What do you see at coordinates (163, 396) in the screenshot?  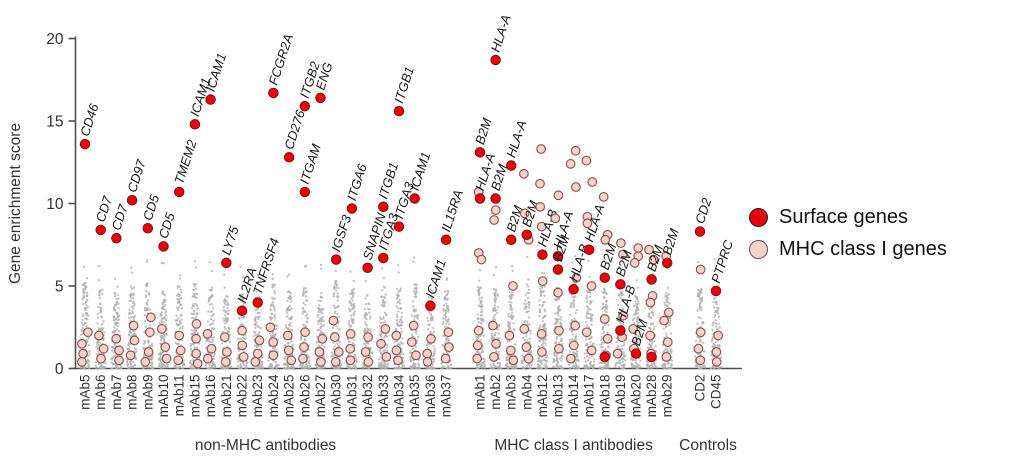 I see `x-tick-label: mAb10` at bounding box center [163, 396].